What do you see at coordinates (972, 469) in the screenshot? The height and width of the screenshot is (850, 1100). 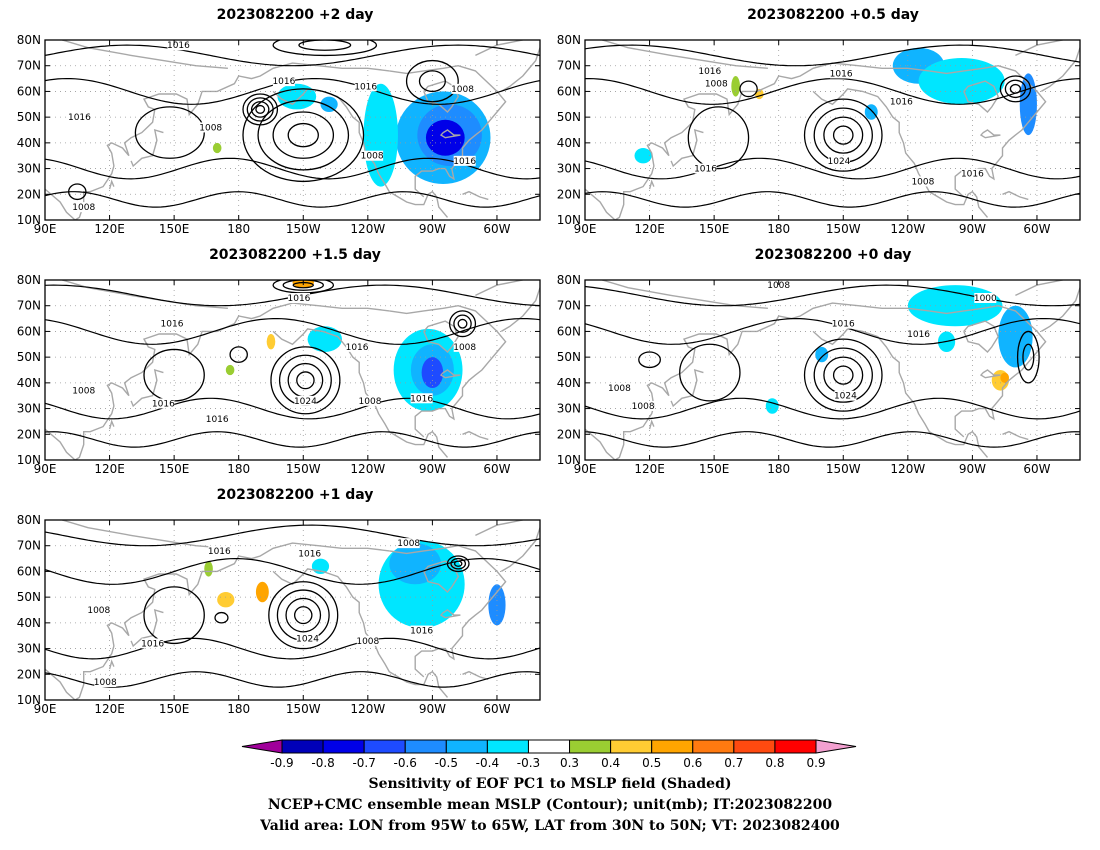 I see `x-tick-label: 90W` at bounding box center [972, 469].